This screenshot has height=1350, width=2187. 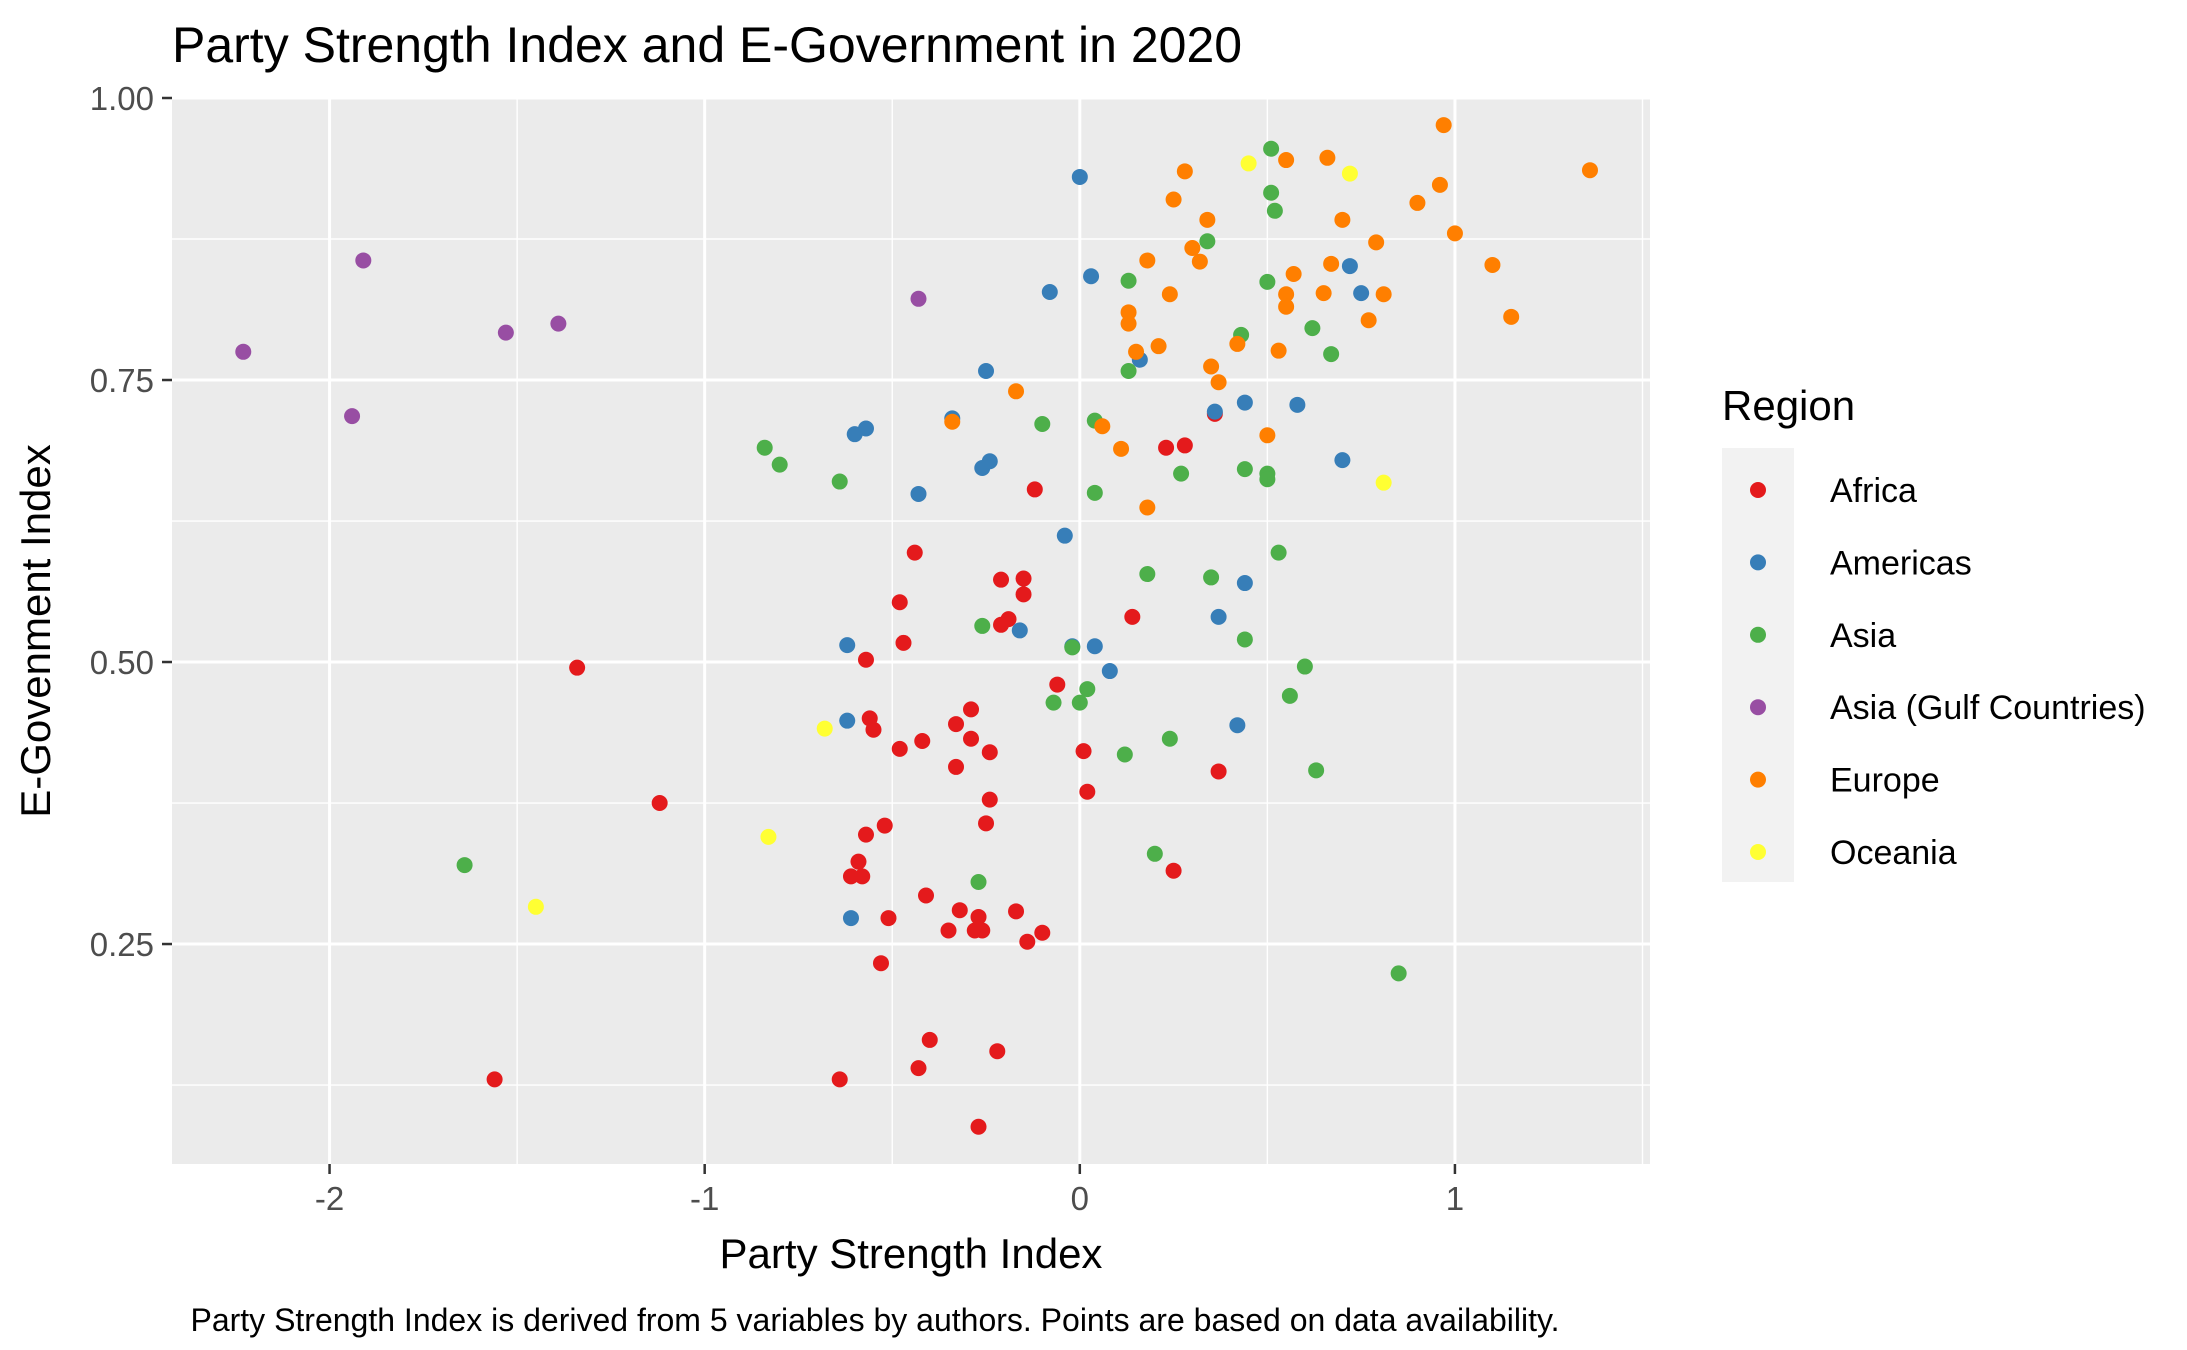 What do you see at coordinates (1758, 779) in the screenshot?
I see `legend-key-europe` at bounding box center [1758, 779].